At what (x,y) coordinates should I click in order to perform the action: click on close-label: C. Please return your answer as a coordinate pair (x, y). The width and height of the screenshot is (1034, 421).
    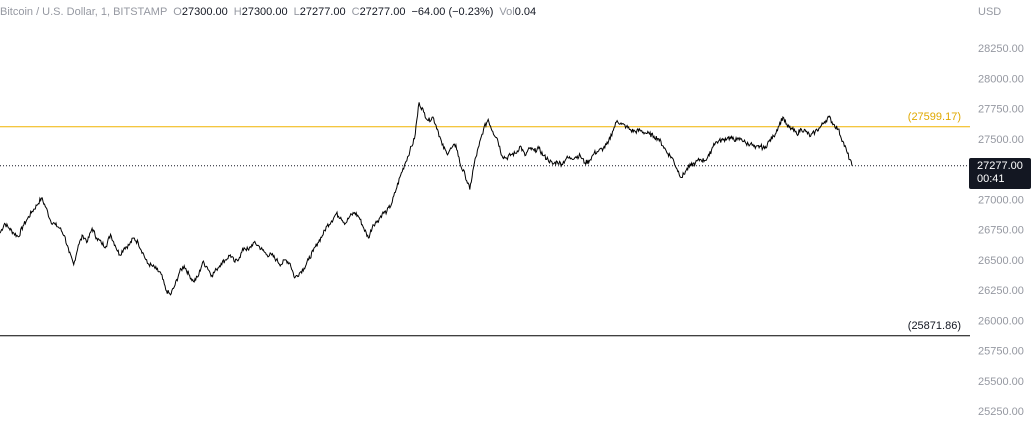
    Looking at the image, I should click on (356, 12).